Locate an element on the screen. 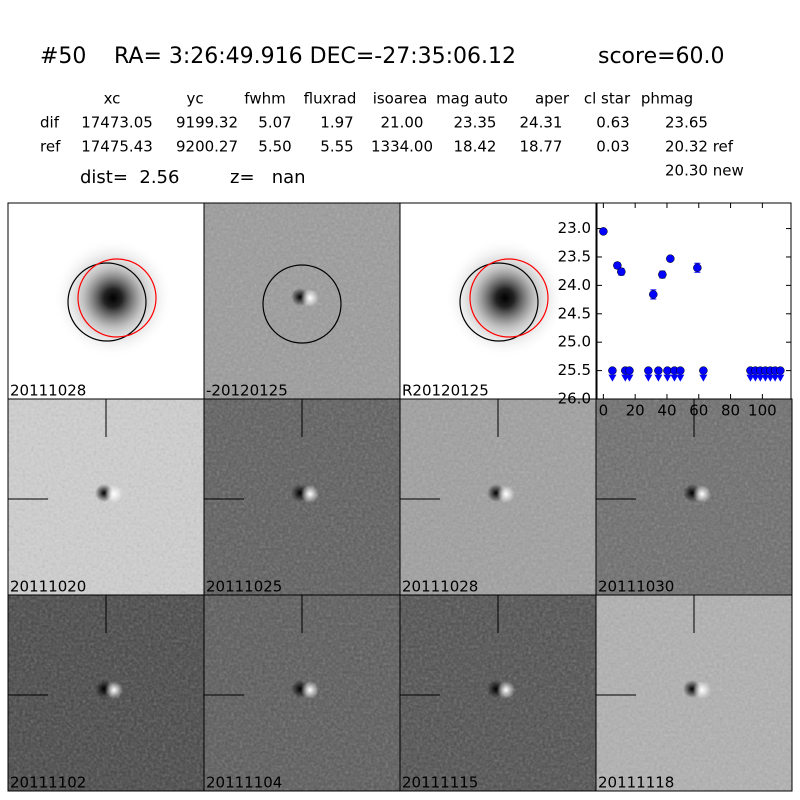 The image size is (800, 800). cell: 0.63 is located at coordinates (612, 123).